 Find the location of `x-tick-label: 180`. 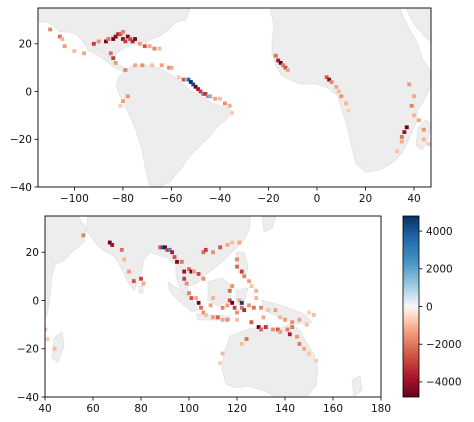

x-tick-label: 180 is located at coordinates (381, 409).